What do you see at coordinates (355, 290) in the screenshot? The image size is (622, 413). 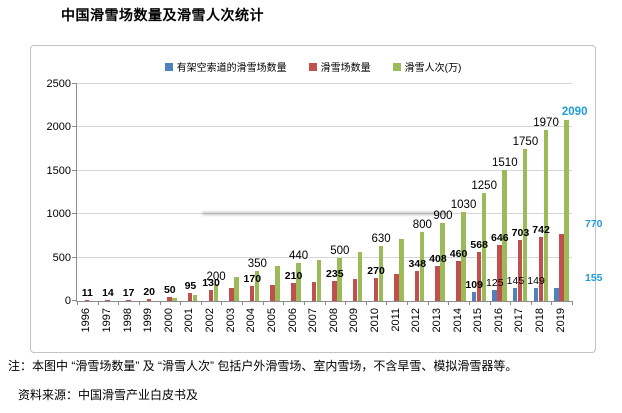 I see `bar-series1-2009` at bounding box center [355, 290].